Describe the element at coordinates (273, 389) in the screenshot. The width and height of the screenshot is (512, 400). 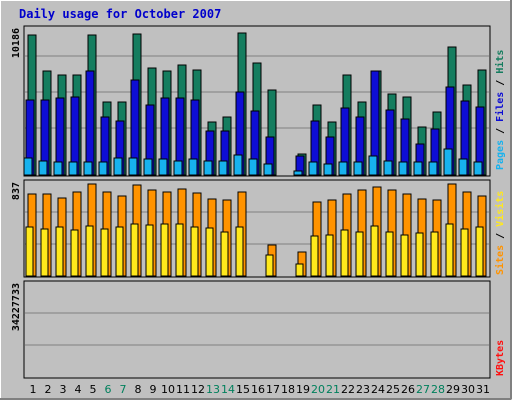
I see `x-tick-label: 17` at that location.